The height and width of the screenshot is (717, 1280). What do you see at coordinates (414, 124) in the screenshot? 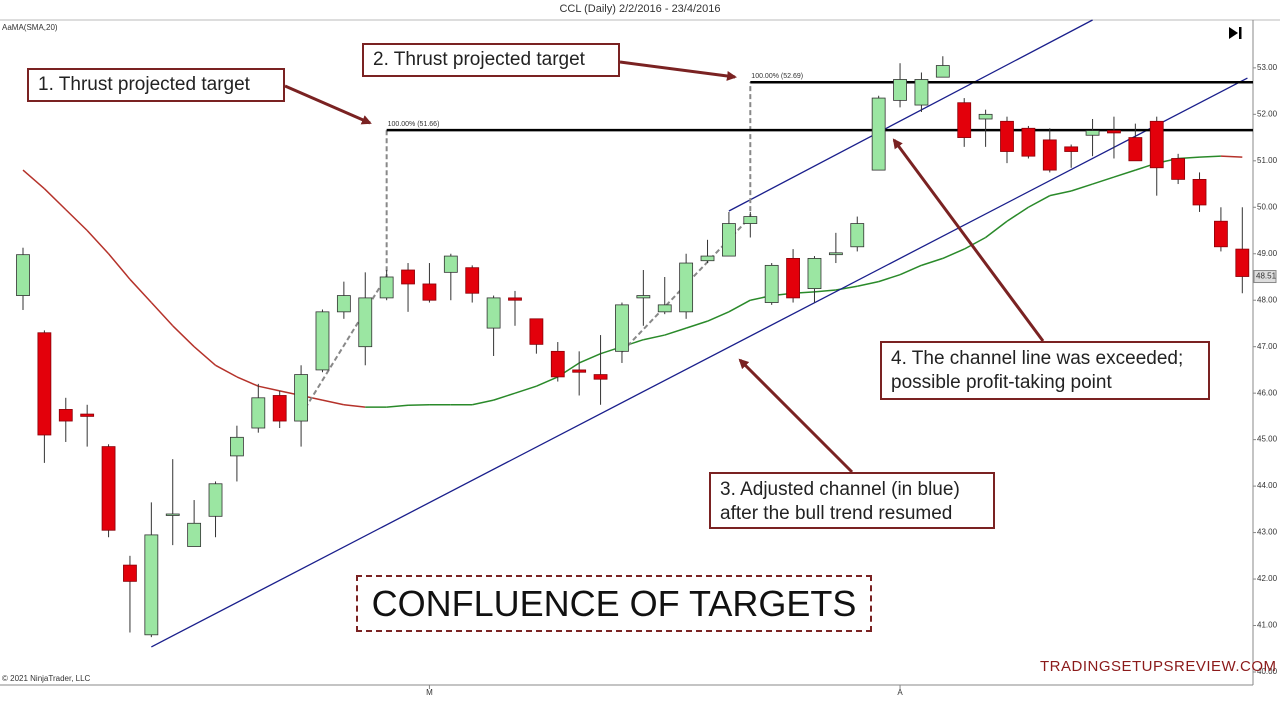
I see `target-label: 100.00% (51.66)` at bounding box center [414, 124].